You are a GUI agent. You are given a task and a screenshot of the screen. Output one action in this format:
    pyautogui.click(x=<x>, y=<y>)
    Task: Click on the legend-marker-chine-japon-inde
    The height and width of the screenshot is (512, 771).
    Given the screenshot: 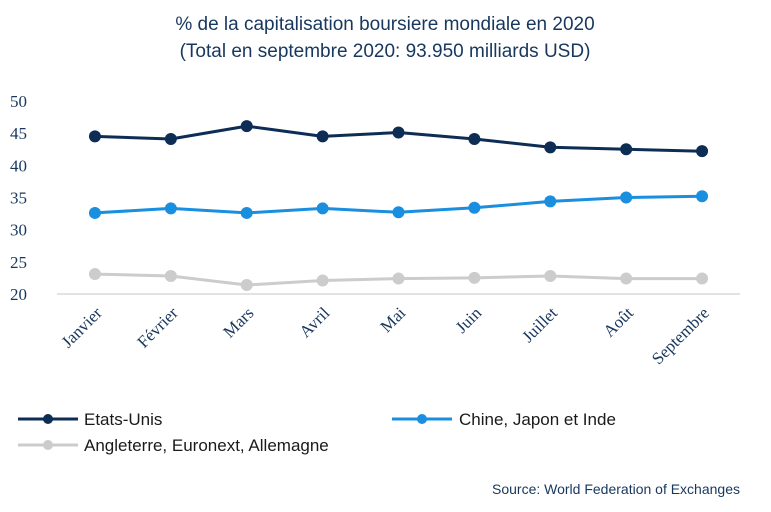 What is the action you would take?
    pyautogui.click(x=422, y=419)
    